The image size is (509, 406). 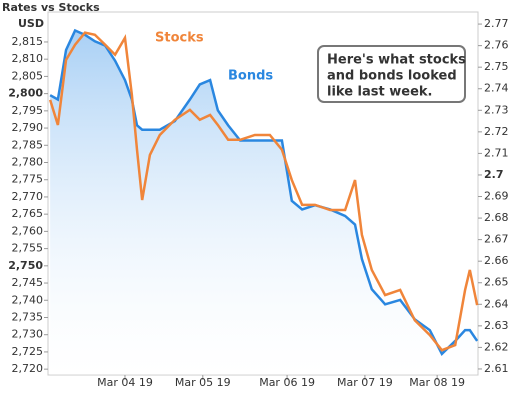 I want to click on y-tick-label: 2,740, so click(x=28, y=299).